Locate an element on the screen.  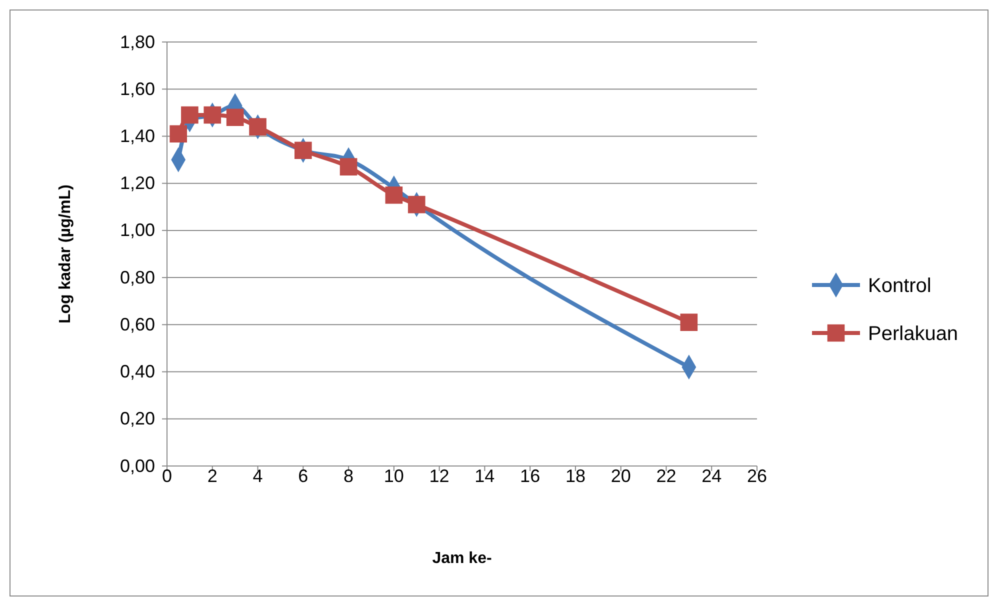
x-tick-label: 20 is located at coordinates (620, 476).